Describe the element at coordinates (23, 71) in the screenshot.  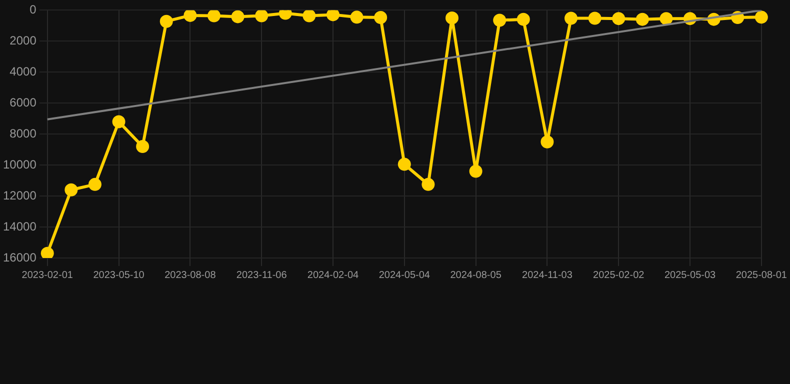
I see `y-tick-label: 4000` at that location.